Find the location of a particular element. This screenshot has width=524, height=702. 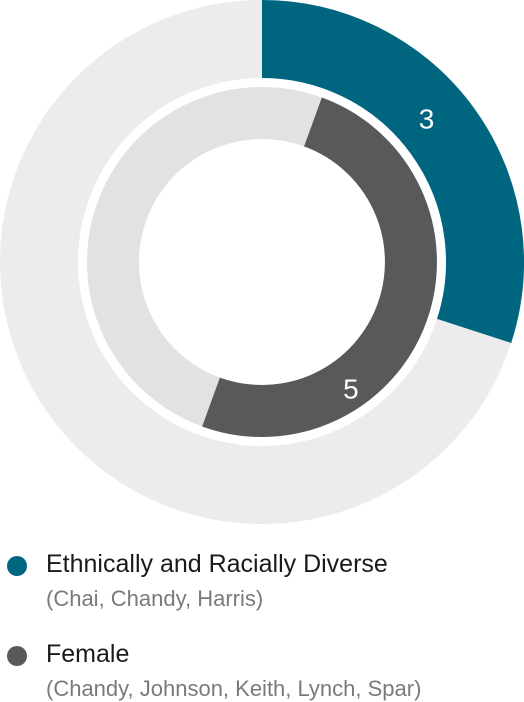

legend-members-female: (Chandy, Johnson, Keith, Lynch, Spar) is located at coordinates (234, 688).